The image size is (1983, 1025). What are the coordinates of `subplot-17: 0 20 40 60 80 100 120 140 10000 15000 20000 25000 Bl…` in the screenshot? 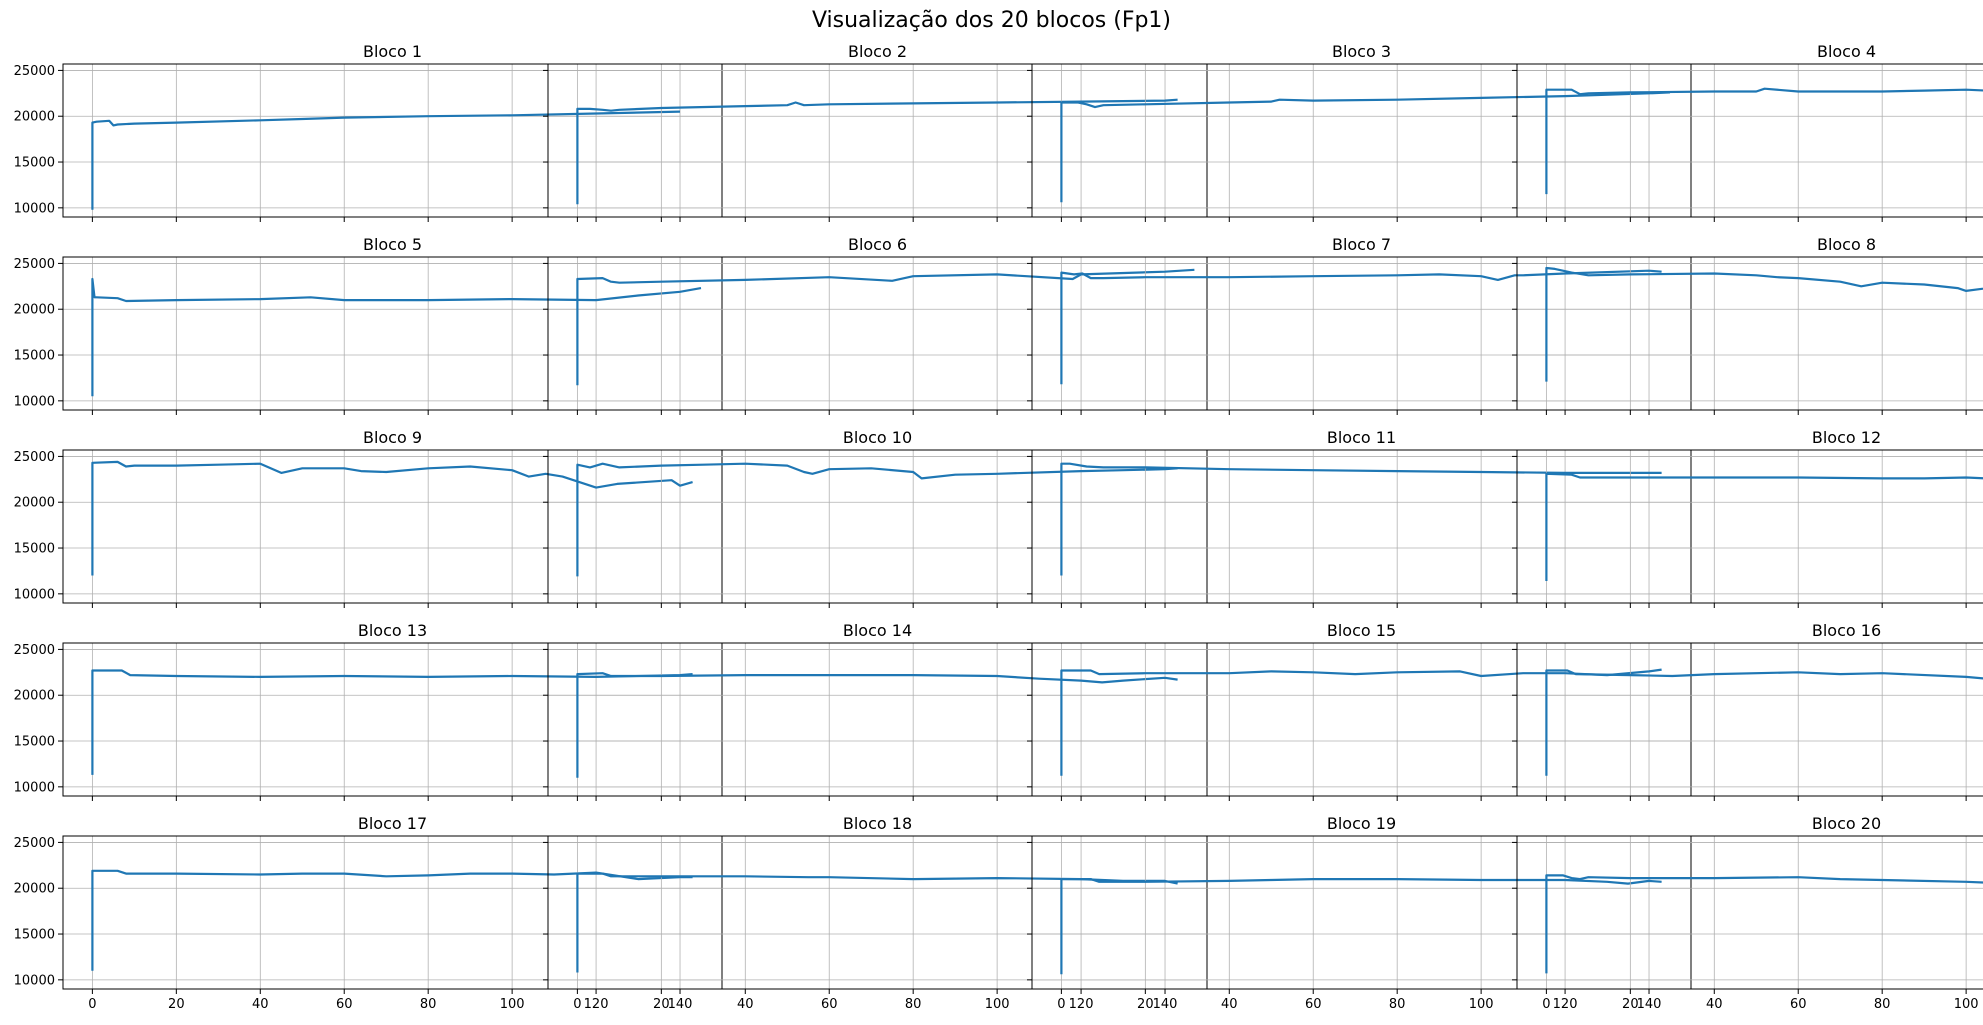 It's located at (368, 913).